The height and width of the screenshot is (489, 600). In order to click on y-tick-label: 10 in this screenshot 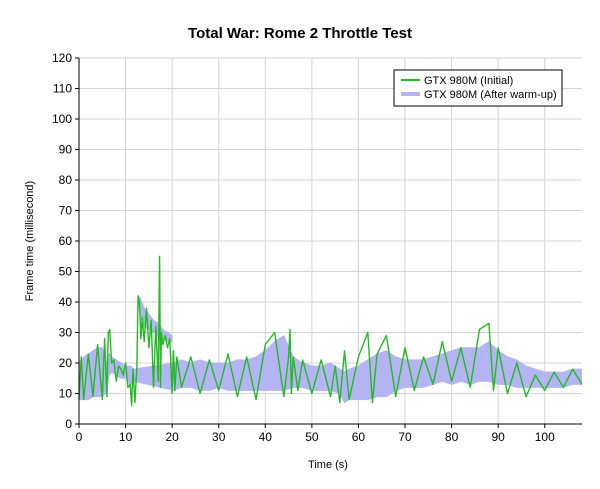, I will do `click(66, 394)`.